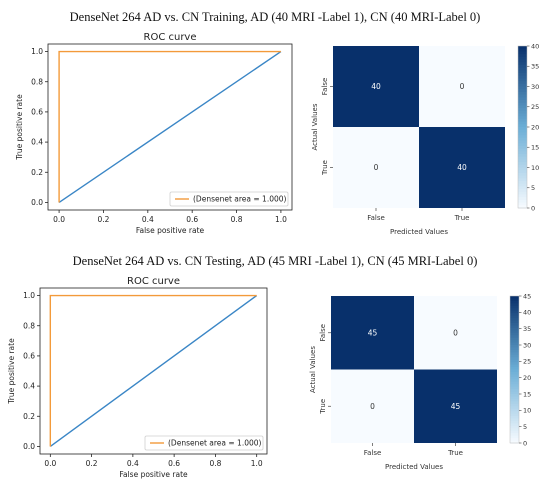  What do you see at coordinates (29, 416) in the screenshot?
I see `roc2-y-tick-label: 0.2` at bounding box center [29, 416].